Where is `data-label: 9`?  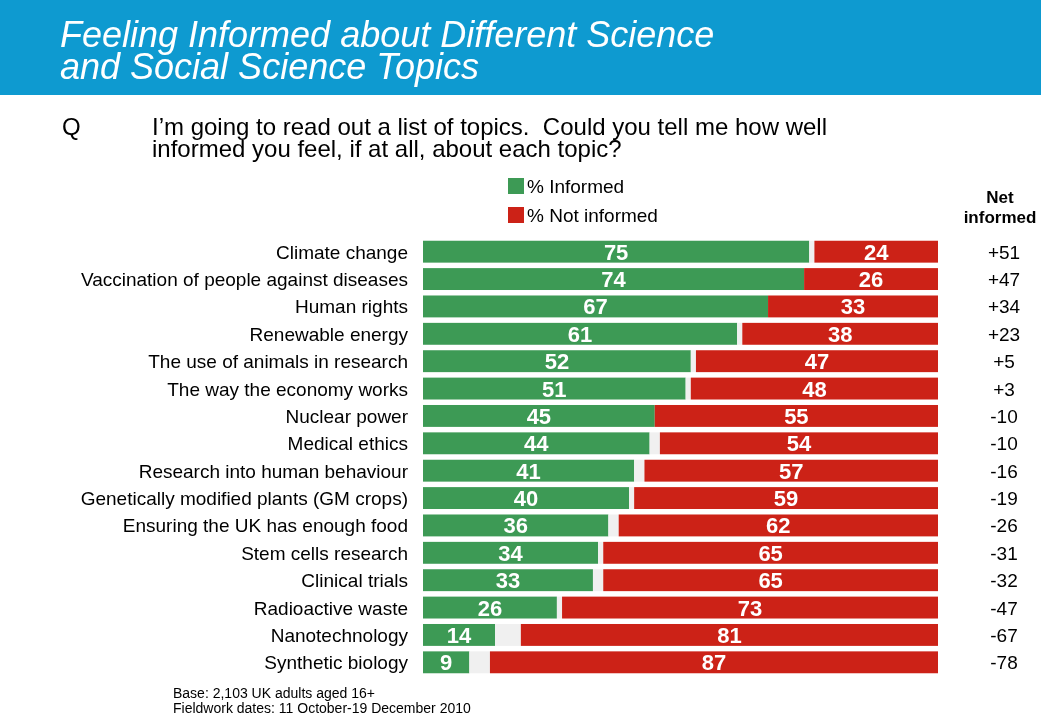
data-label: 9 is located at coordinates (446, 663).